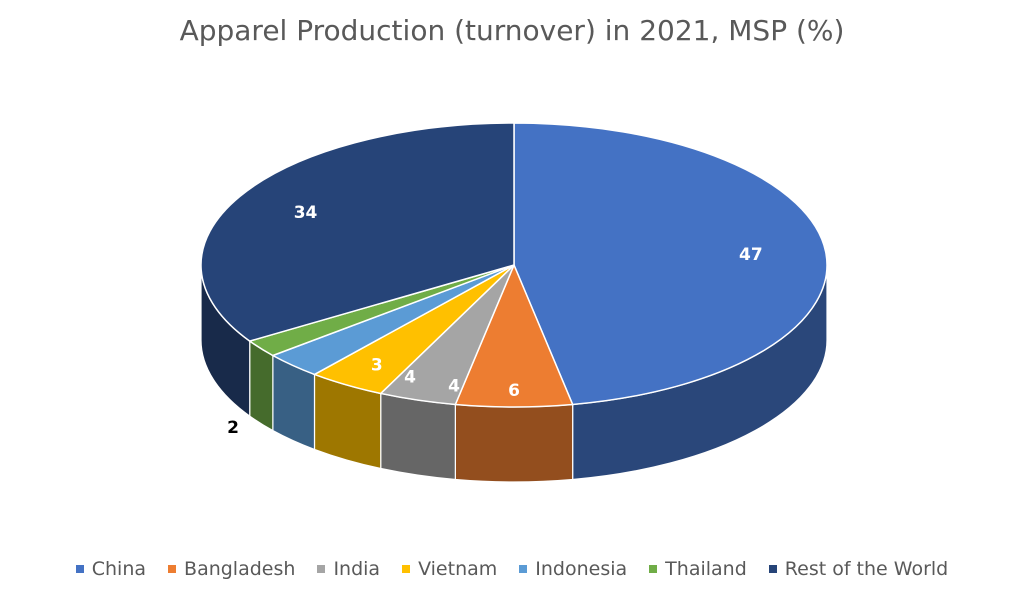 This screenshot has height=601, width=1024. I want to click on data-label-thailand: 2, so click(233, 428).